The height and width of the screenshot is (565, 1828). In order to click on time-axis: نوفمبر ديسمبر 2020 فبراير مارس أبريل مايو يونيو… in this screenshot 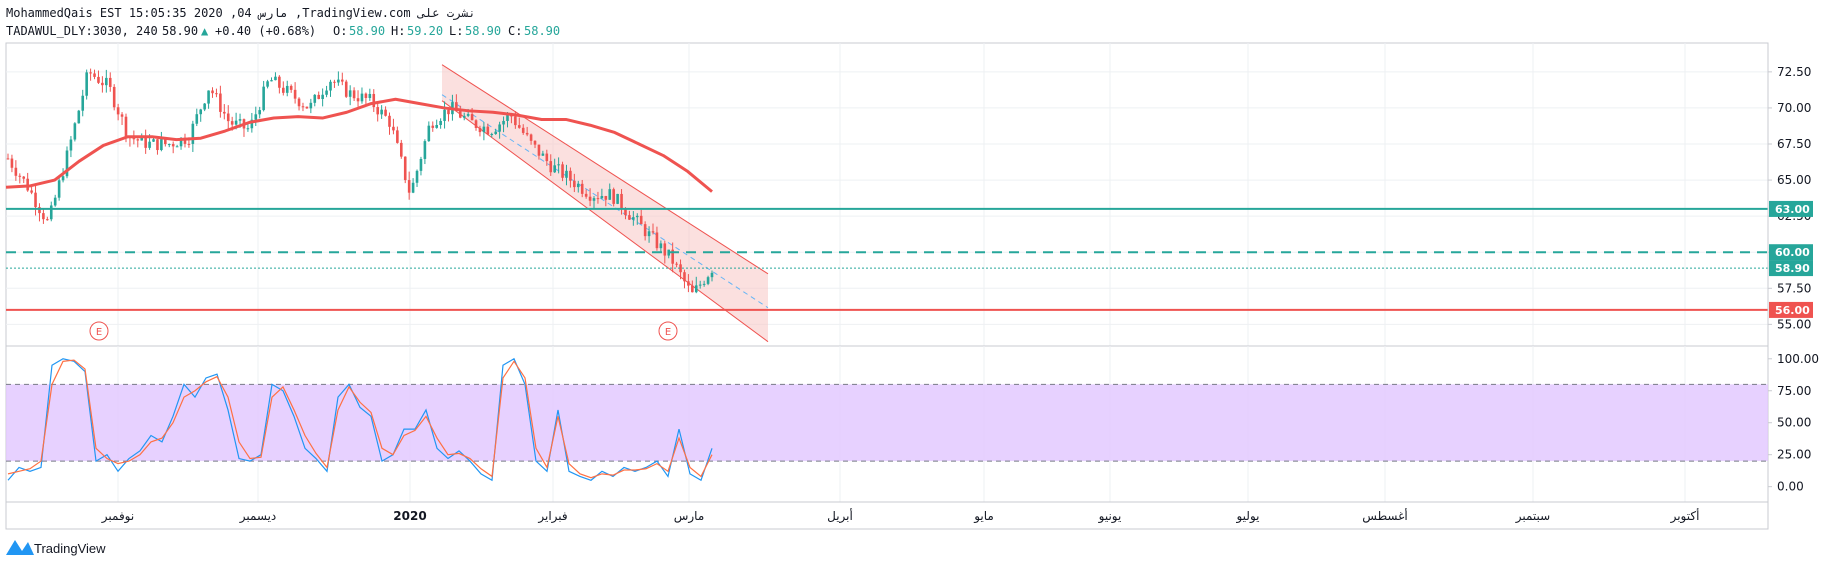, I will do `click(887, 515)`.